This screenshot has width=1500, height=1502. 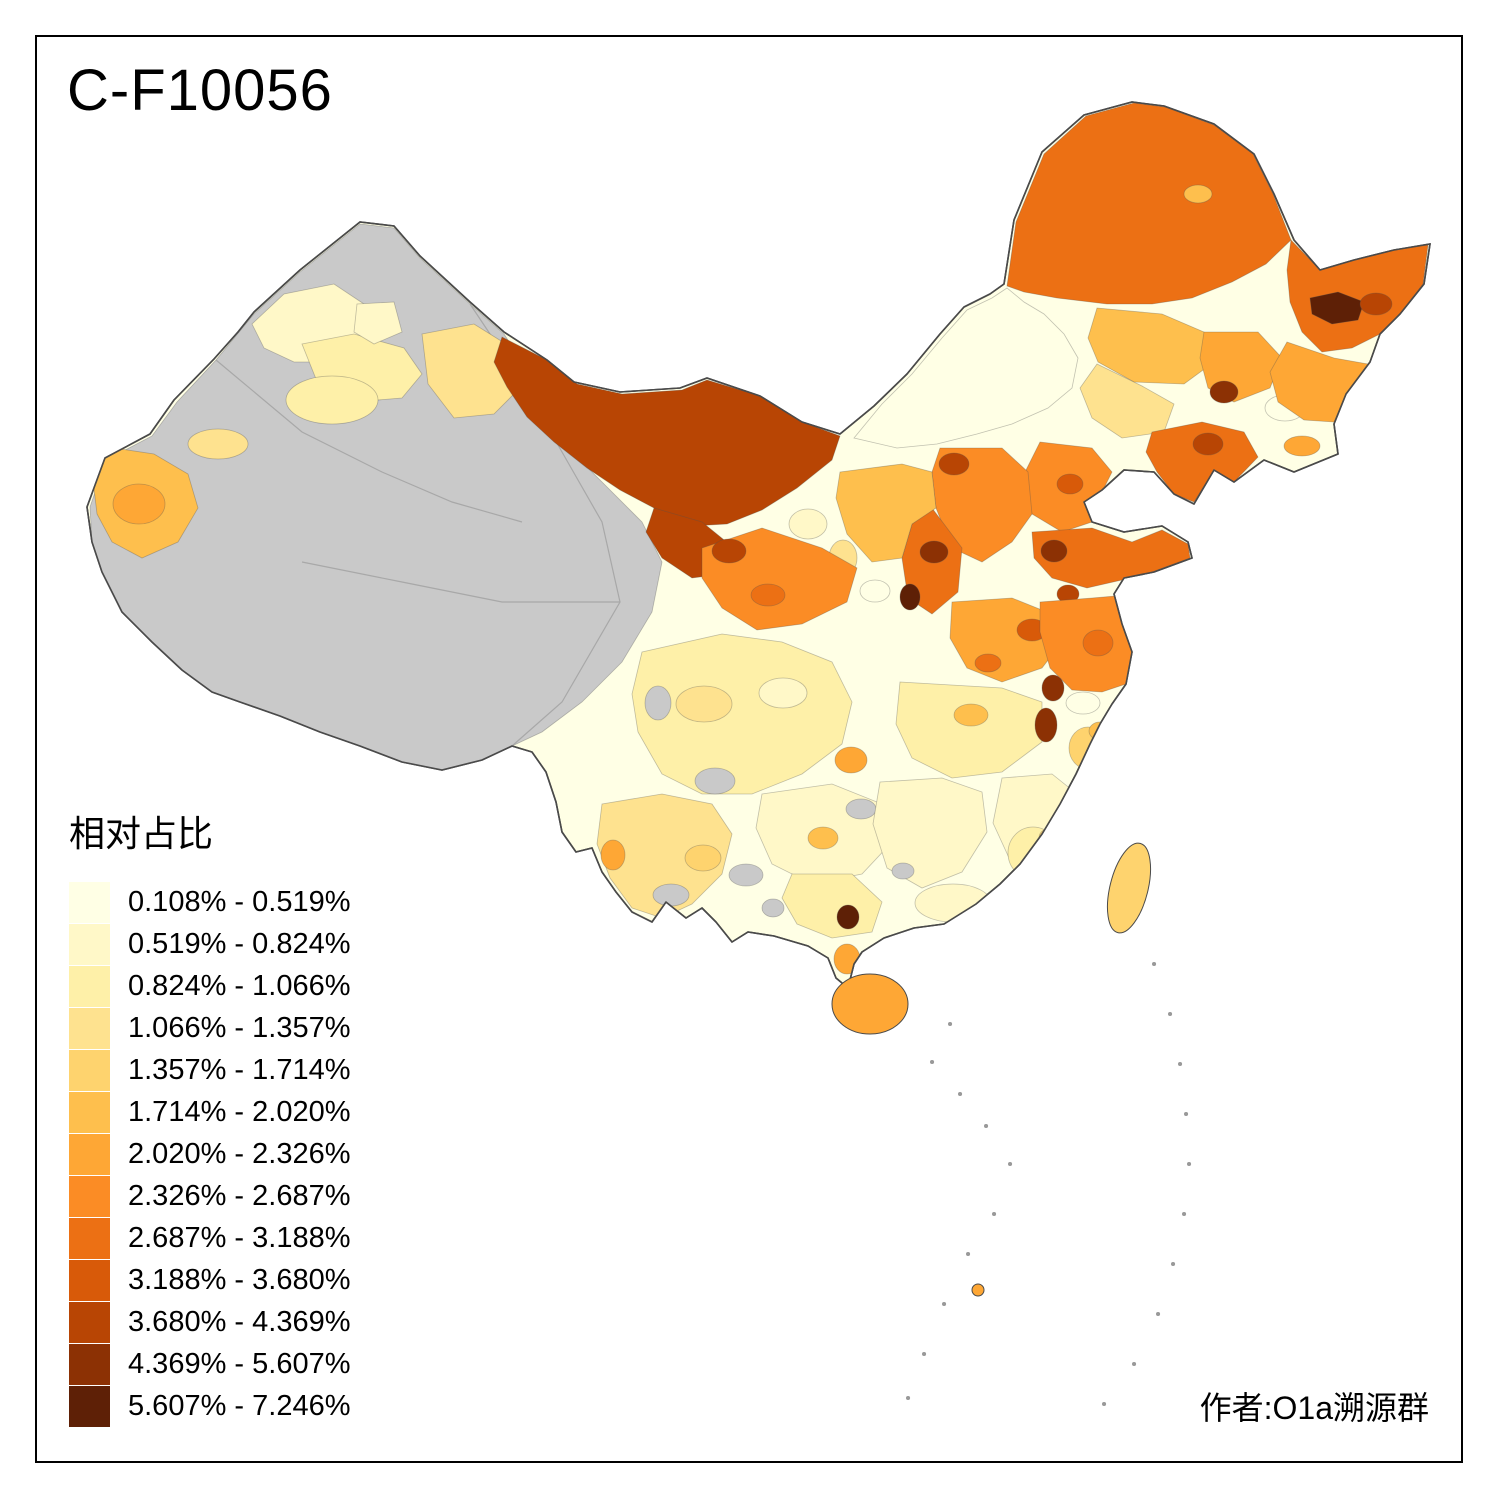 I want to click on legend-item: 0.519% - 0.824%, so click(x=209, y=944).